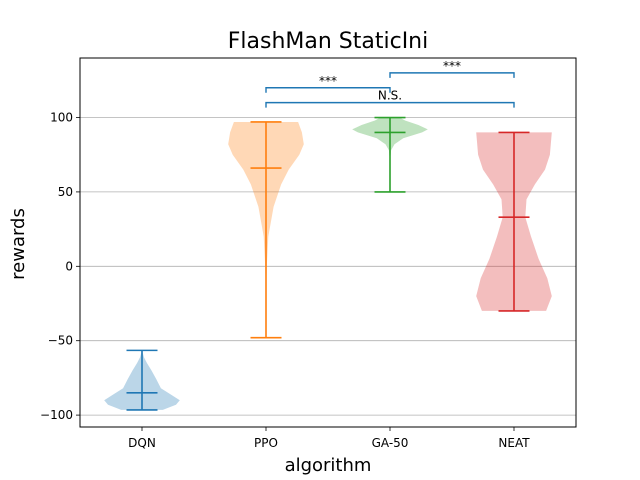 The width and height of the screenshot is (640, 480). Describe the element at coordinates (60, 341) in the screenshot. I see `y-tick-label: −50` at that location.